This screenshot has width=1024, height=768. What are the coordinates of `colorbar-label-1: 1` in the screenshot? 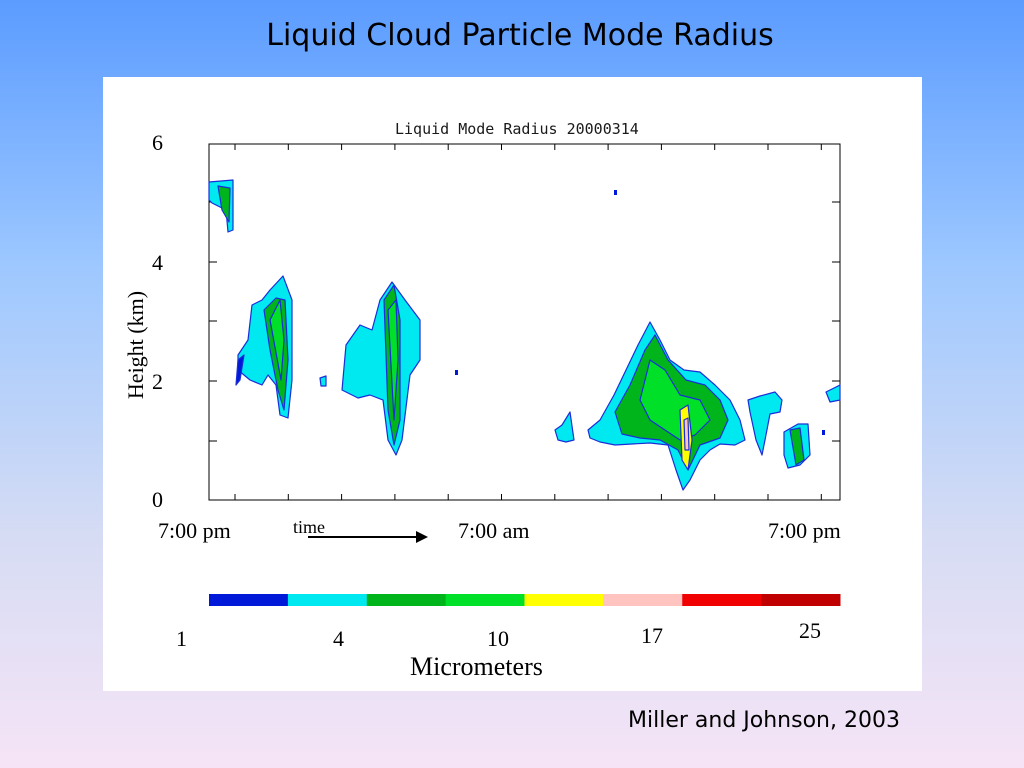 It's located at (181, 638).